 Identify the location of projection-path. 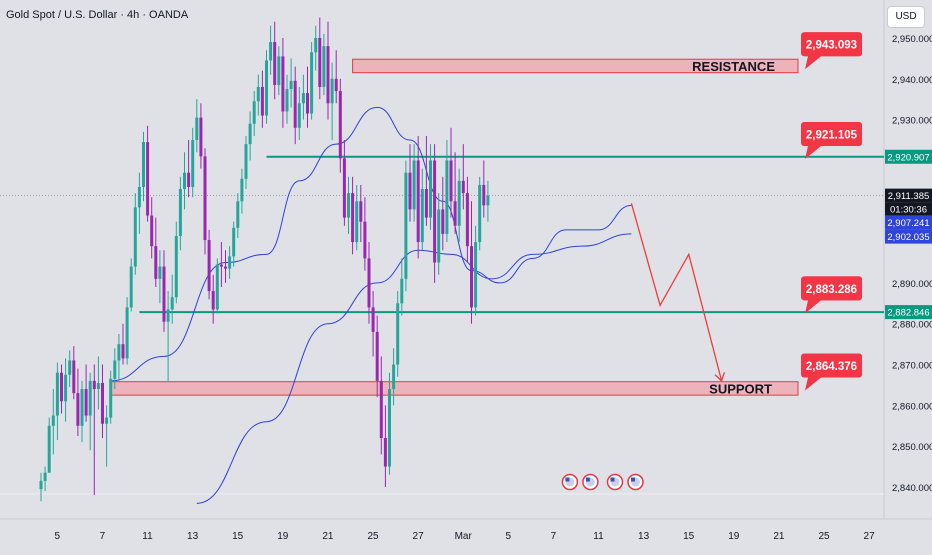
(676, 292).